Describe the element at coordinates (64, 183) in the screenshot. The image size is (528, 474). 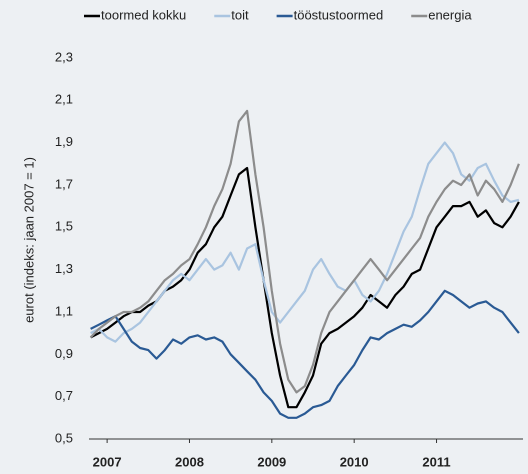
I see `y-tick-label: 1,7` at that location.